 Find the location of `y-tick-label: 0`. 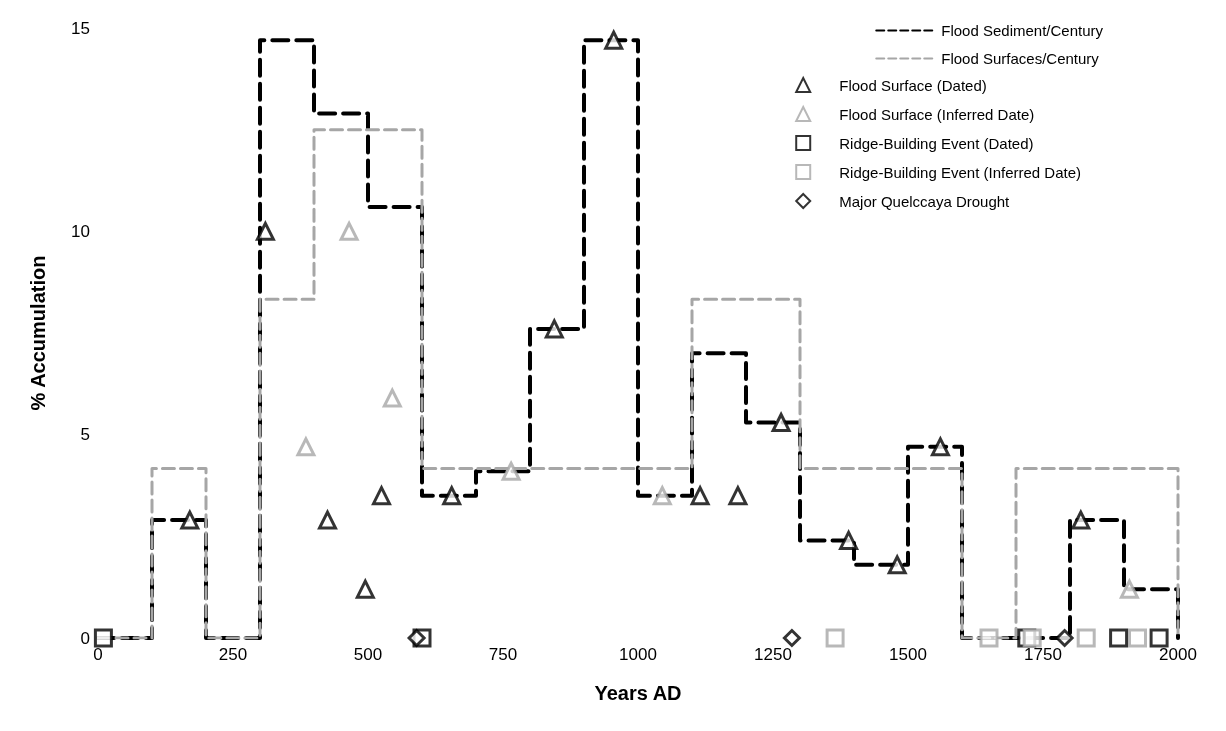

y-tick-label: 0 is located at coordinates (85, 638).